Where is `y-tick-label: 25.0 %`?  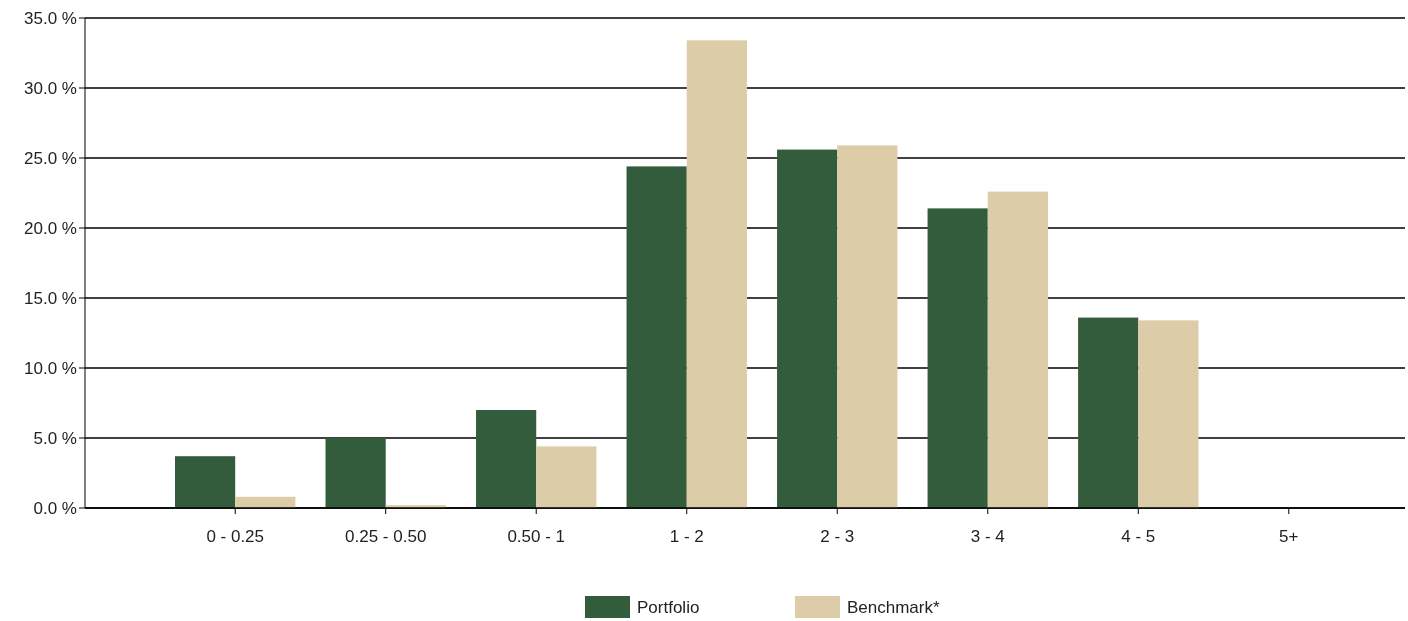
y-tick-label: 25.0 % is located at coordinates (50, 158).